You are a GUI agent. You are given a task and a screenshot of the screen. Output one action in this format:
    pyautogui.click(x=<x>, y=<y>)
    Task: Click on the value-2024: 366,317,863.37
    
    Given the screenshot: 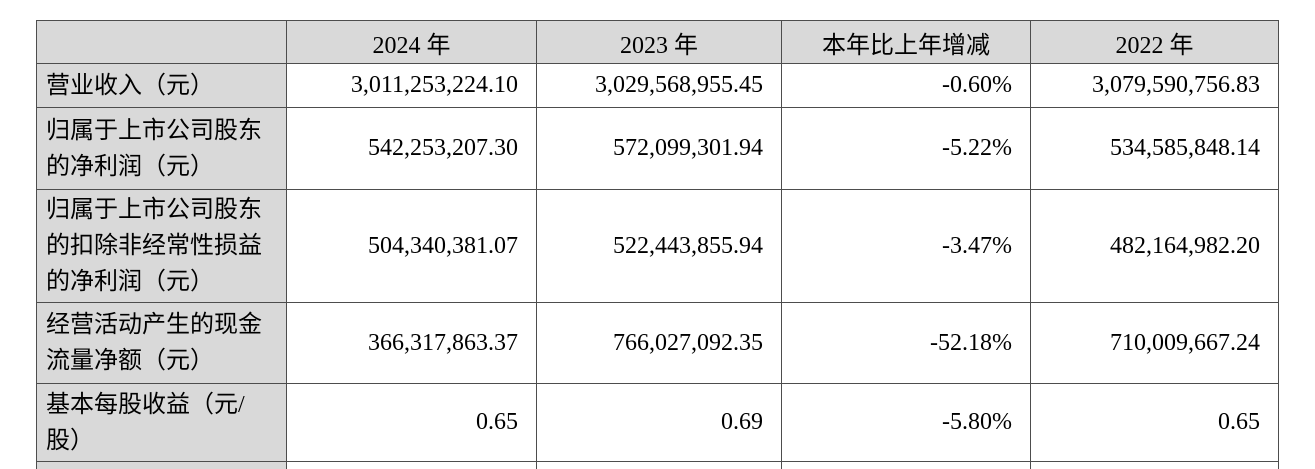 What is the action you would take?
    pyautogui.click(x=411, y=343)
    